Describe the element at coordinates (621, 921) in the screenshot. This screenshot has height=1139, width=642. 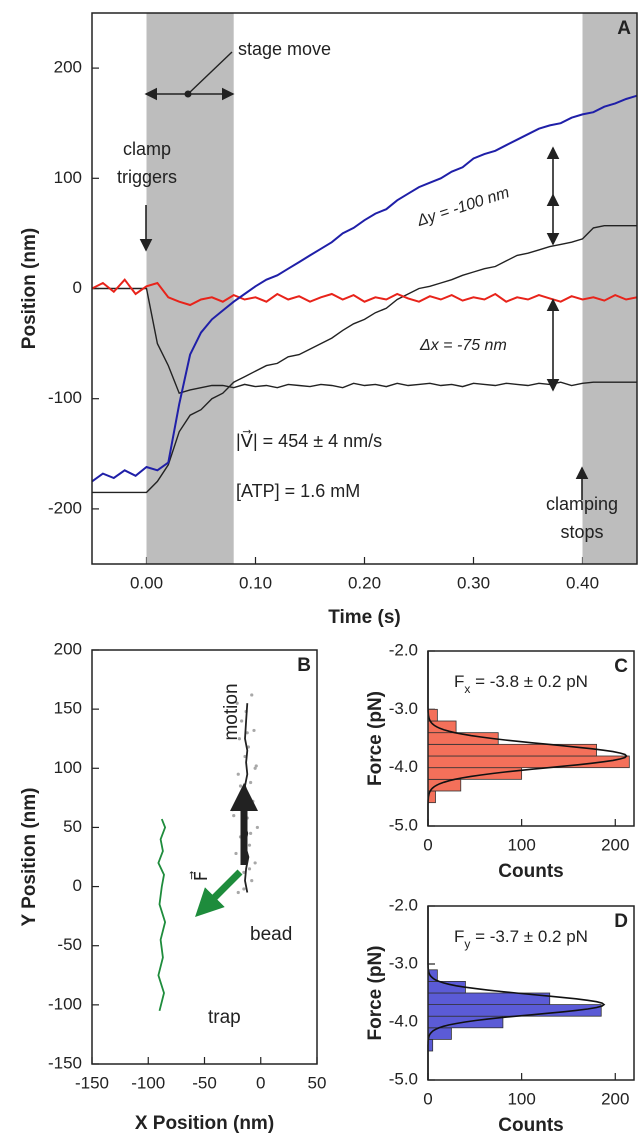
I see `panel-label: D` at that location.